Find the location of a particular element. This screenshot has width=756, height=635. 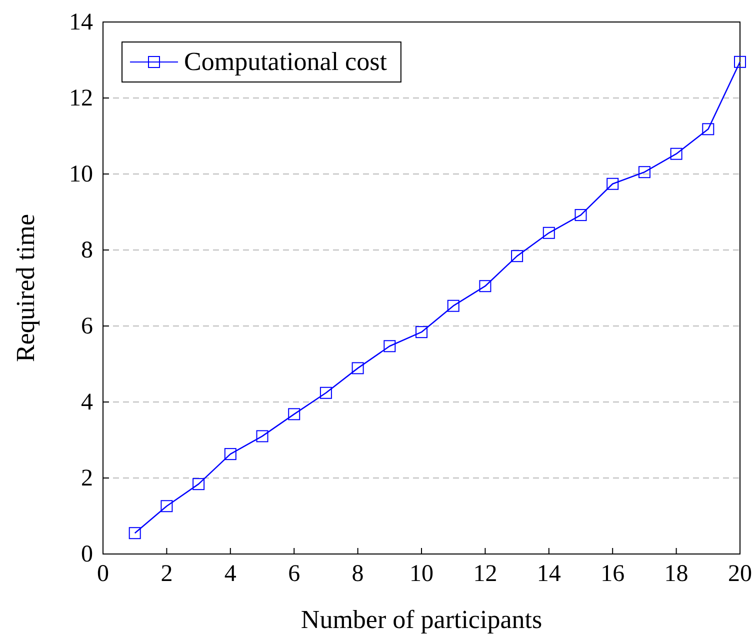

x-axis-title: Number of participants is located at coordinates (421, 619).